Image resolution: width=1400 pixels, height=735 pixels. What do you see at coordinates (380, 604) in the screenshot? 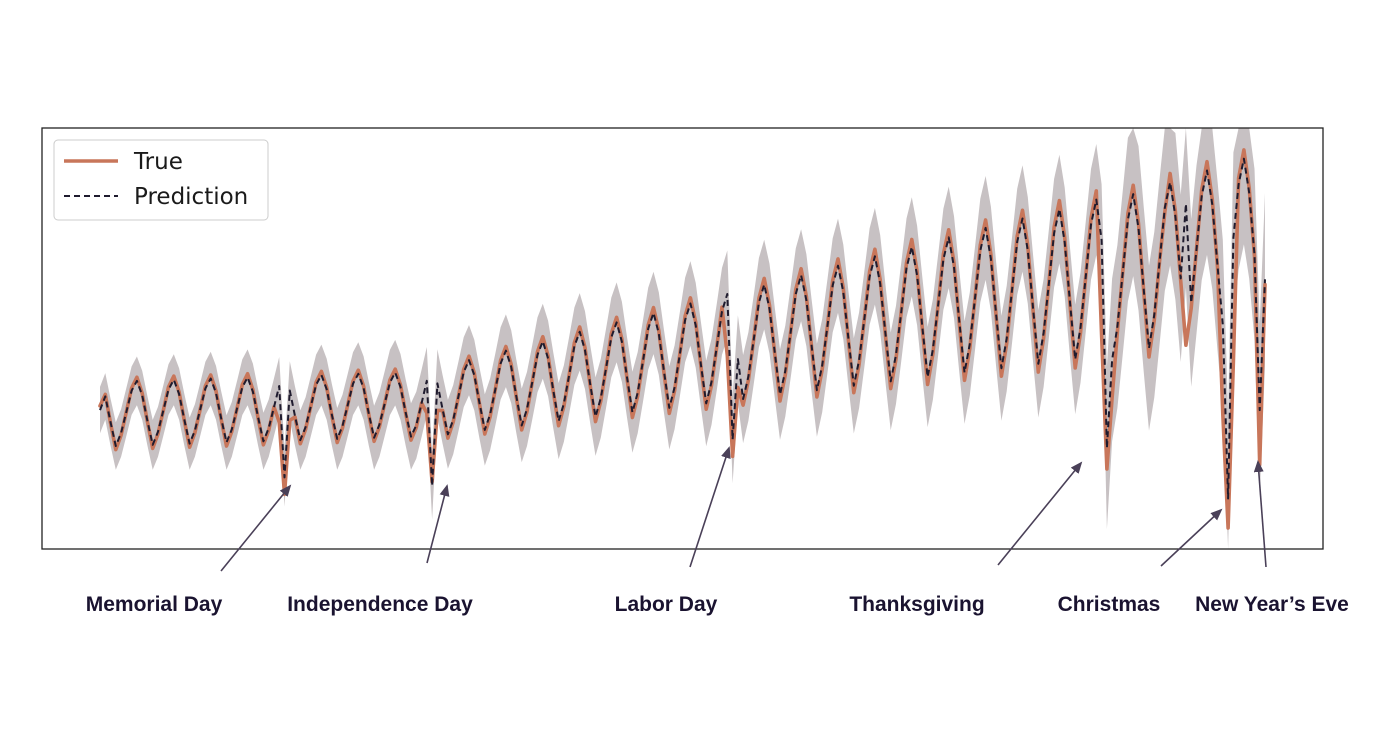
I see `annotation-independence-day: Independence Day` at bounding box center [380, 604].